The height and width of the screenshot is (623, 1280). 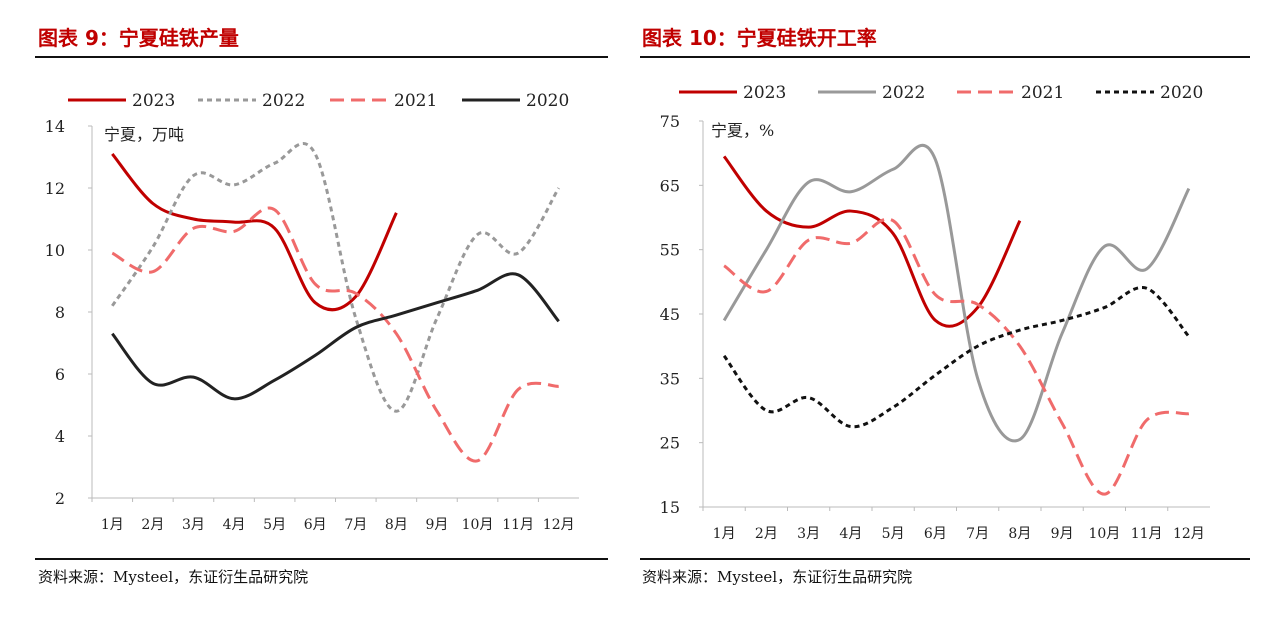 I want to click on series-line-2023, so click(x=254, y=232).